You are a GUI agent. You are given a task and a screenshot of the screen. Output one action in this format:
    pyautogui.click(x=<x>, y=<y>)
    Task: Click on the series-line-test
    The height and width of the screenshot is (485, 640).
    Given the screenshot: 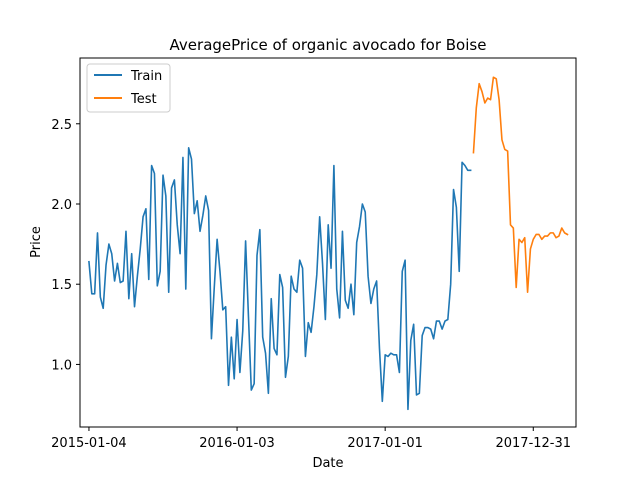 What is the action you would take?
    pyautogui.click(x=520, y=185)
    